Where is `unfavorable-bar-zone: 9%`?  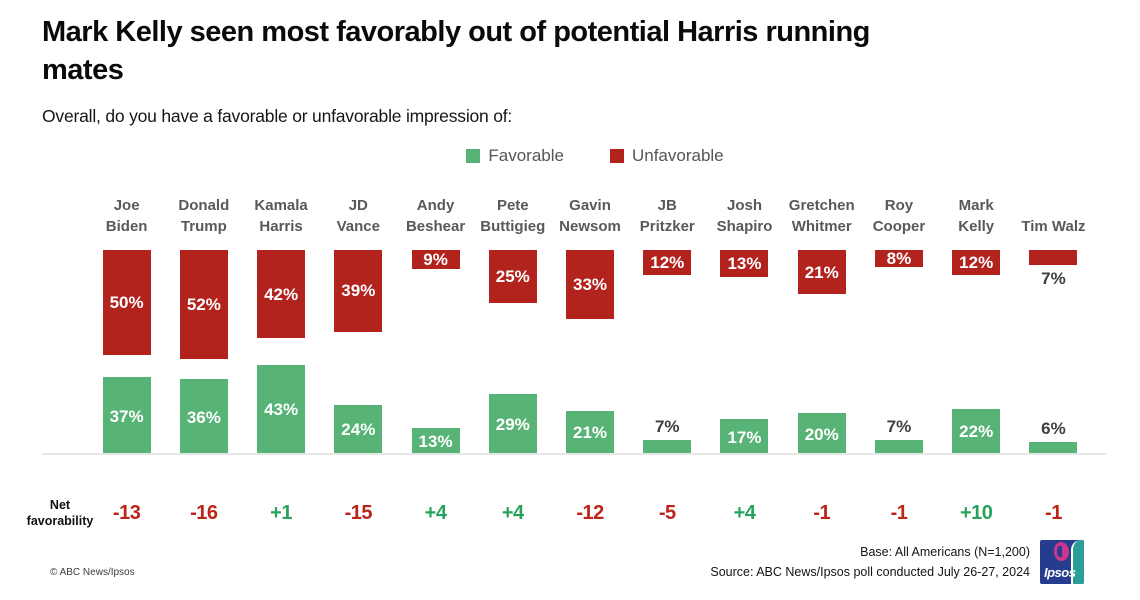 unfavorable-bar-zone: 9% is located at coordinates (435, 306).